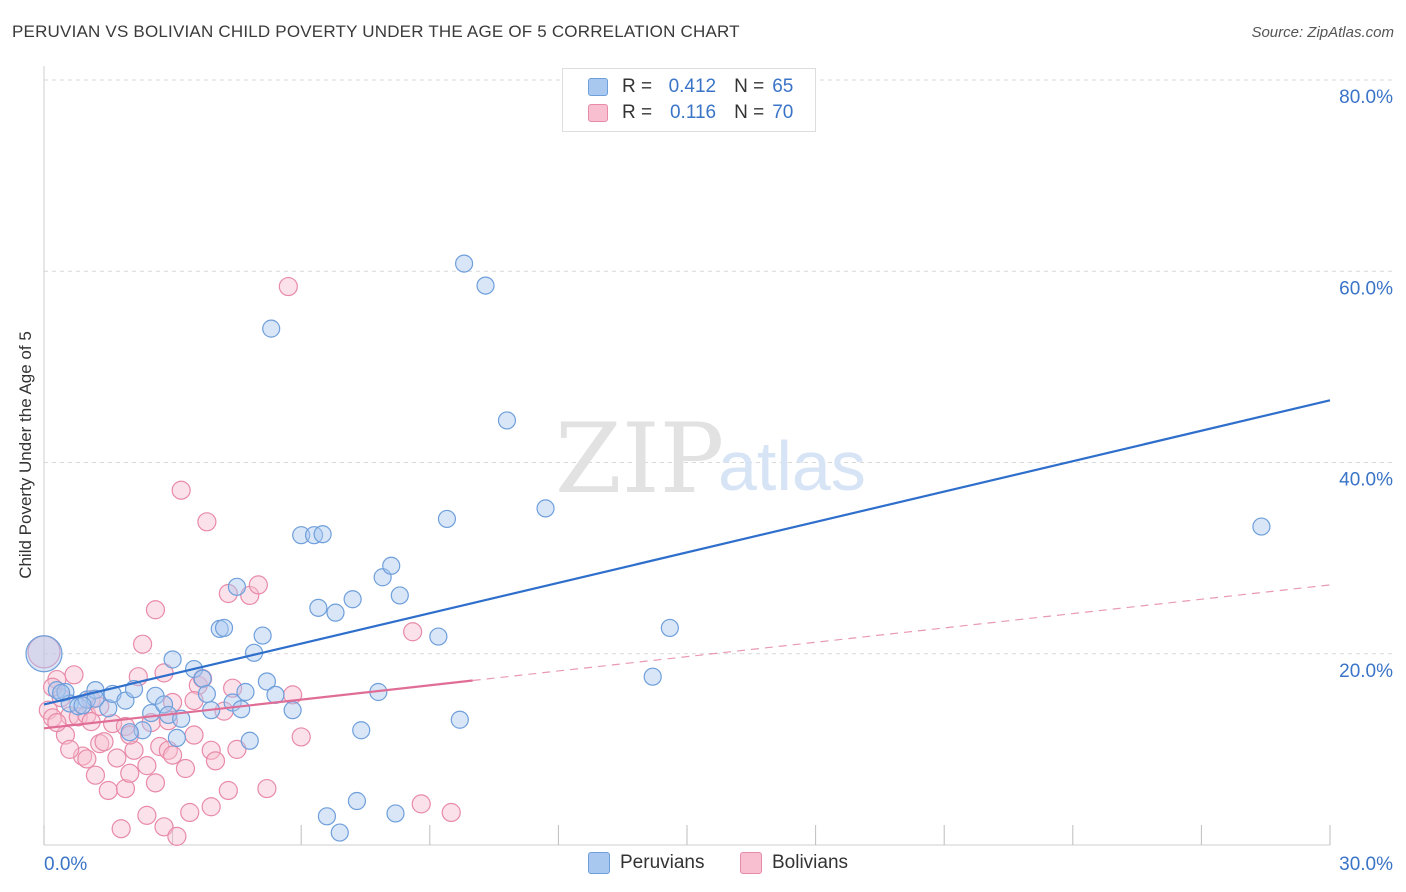  Describe the element at coordinates (25, 455) in the screenshot. I see `y-axis-label: Child Poverty Under the Age of 5` at that location.